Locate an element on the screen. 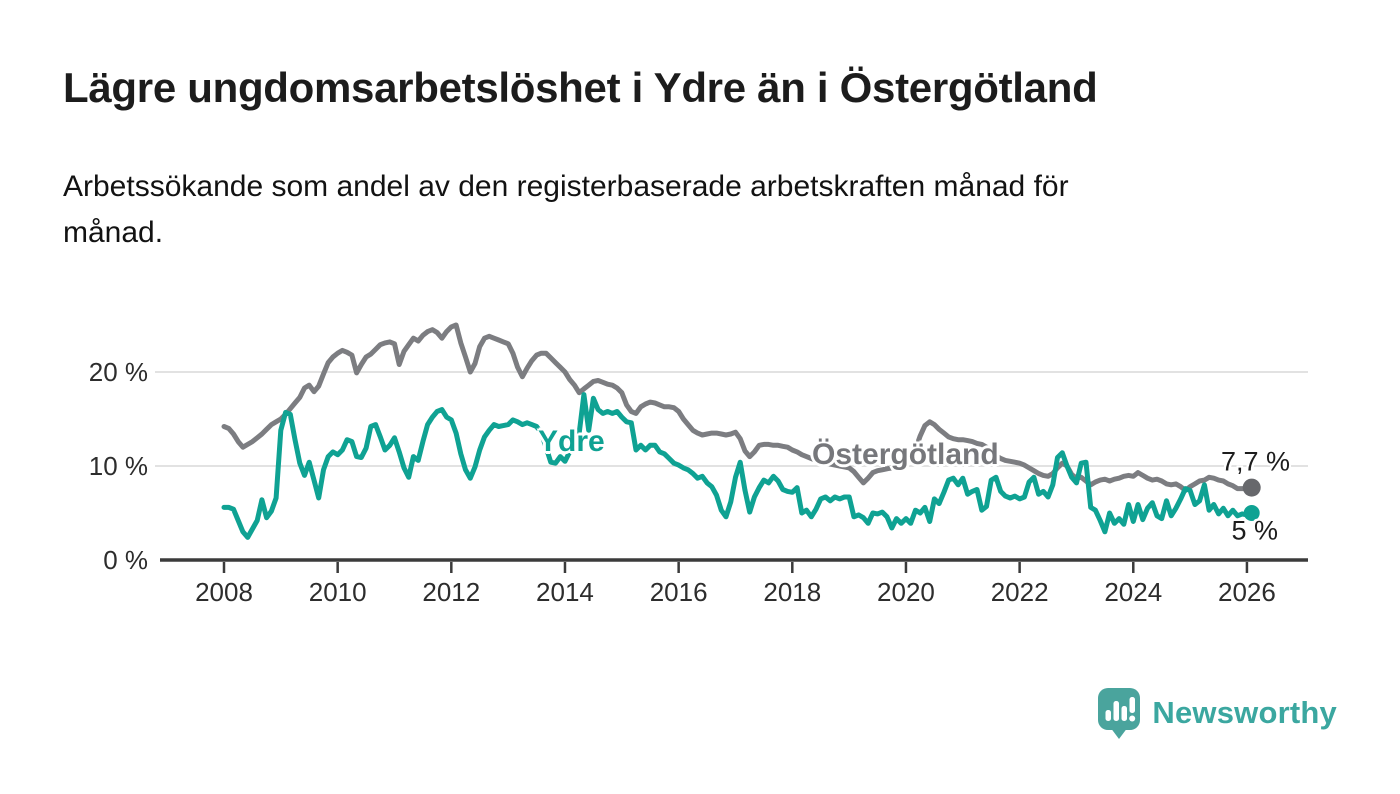 This screenshot has height=794, width=1400. end-dot-ydre is located at coordinates (1251, 513).